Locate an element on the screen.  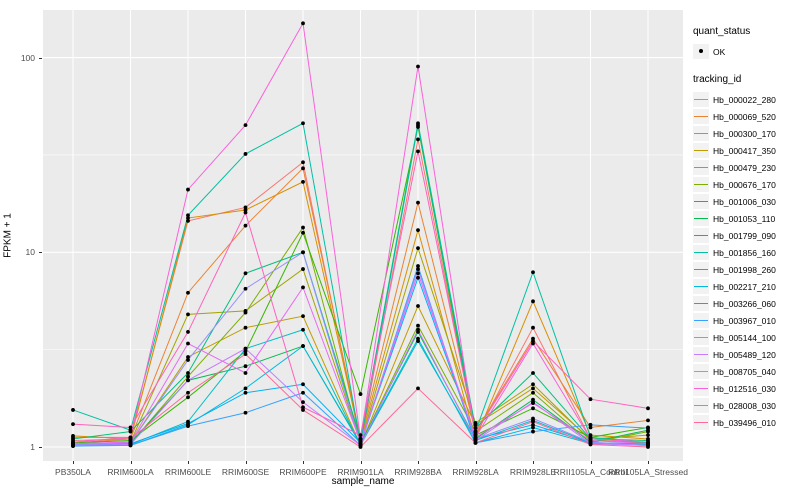
legend-item-Hb_005144_100: Hb_005144_100 is located at coordinates (745, 337).